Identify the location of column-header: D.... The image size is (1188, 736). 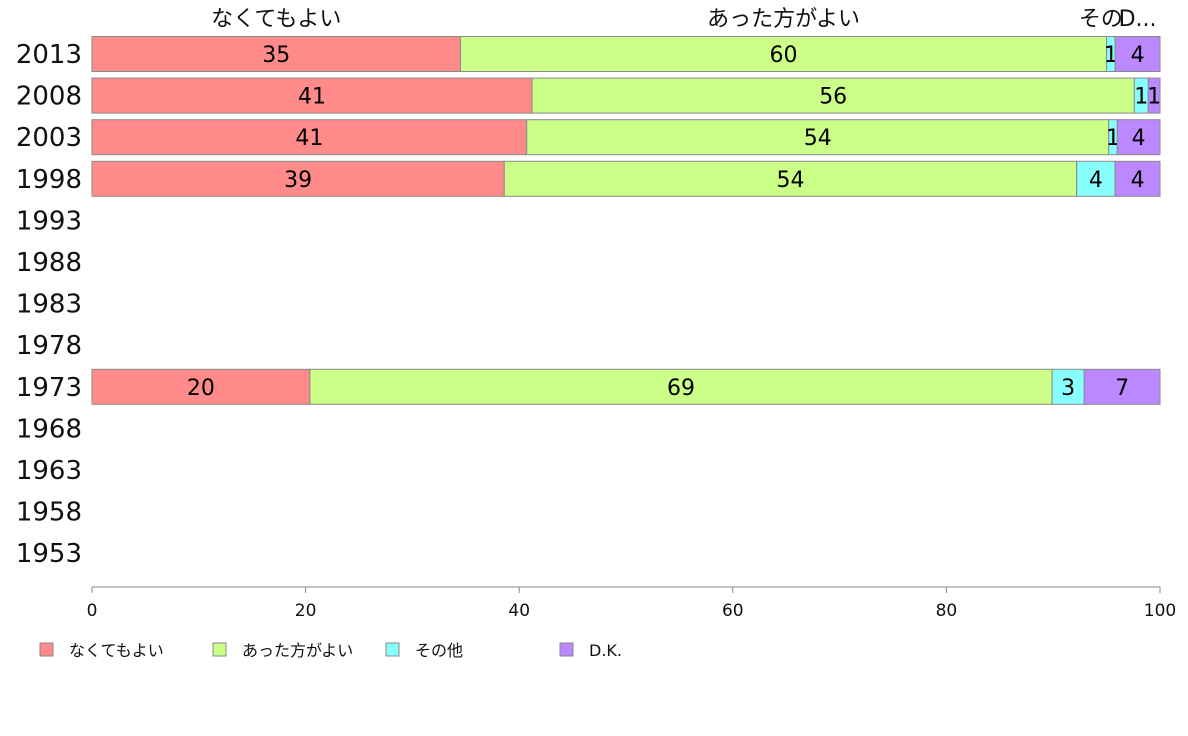
(1138, 19).